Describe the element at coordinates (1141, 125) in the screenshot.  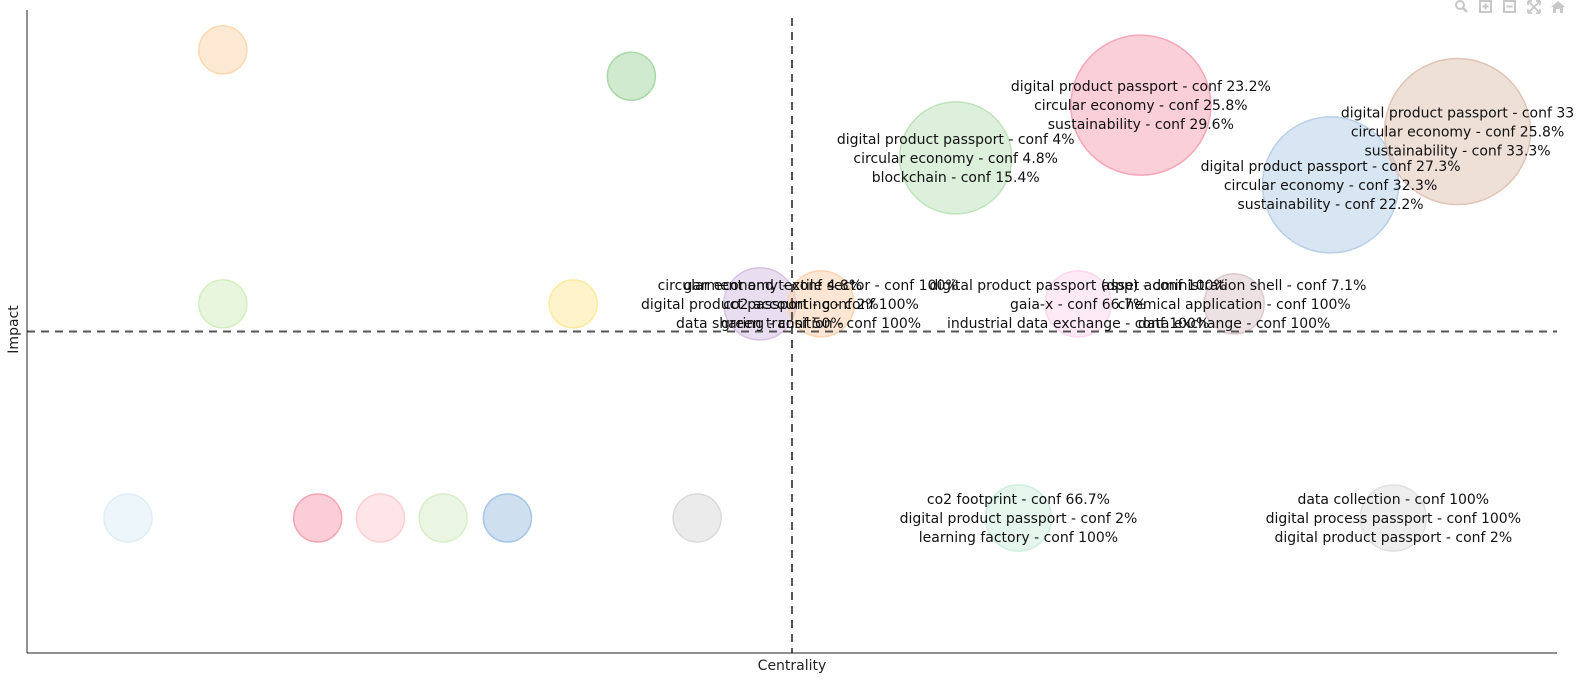
I see `bubble-12-label-3: sustainability - conf 29.6%` at that location.